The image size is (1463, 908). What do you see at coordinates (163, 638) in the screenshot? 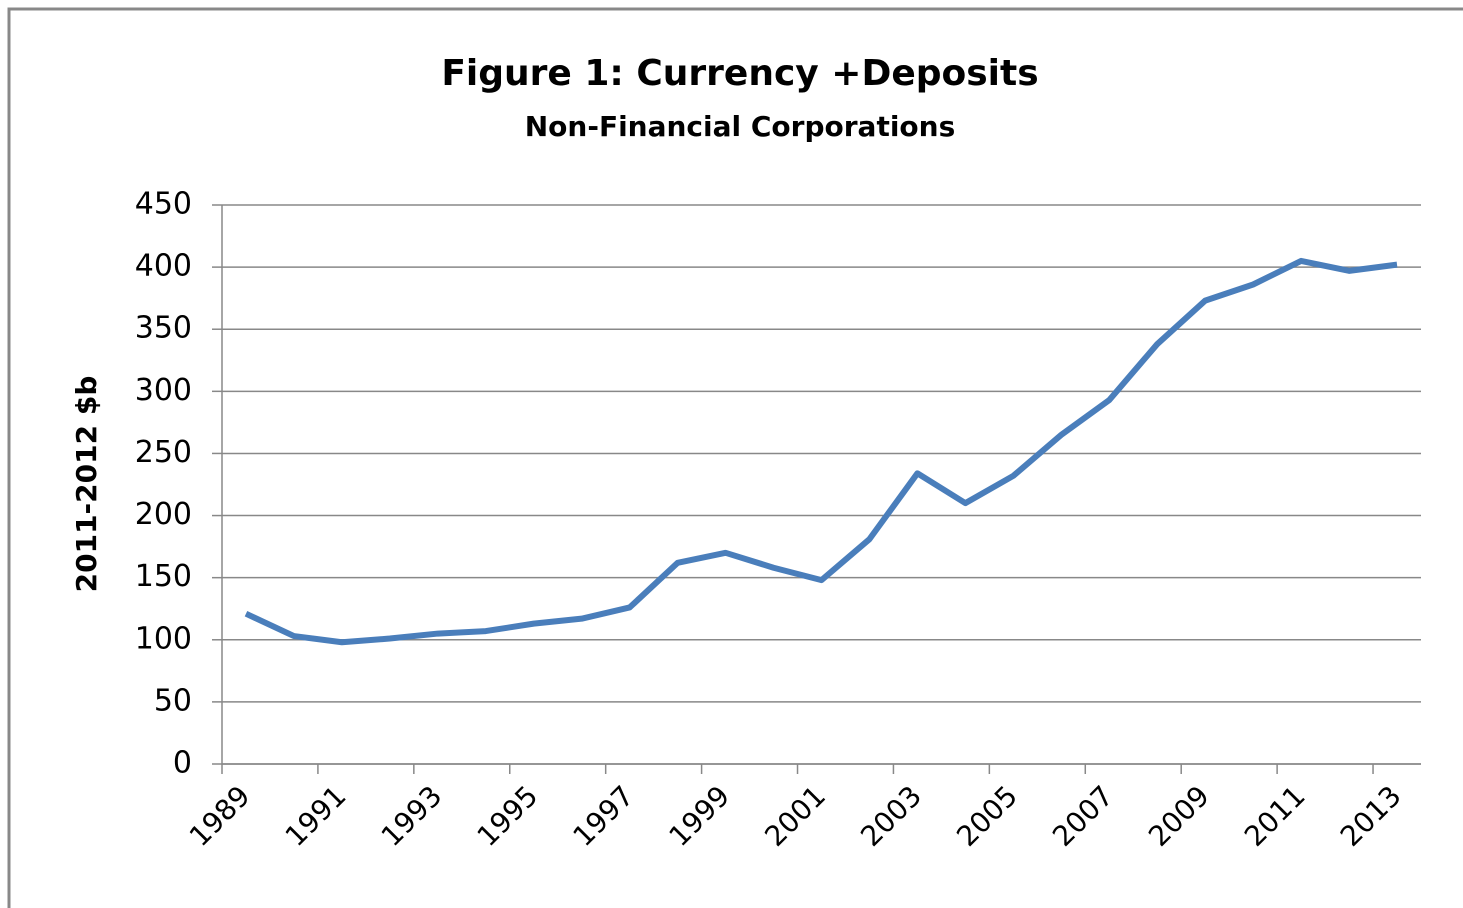
I see `y-tick-label: 100` at bounding box center [163, 638].